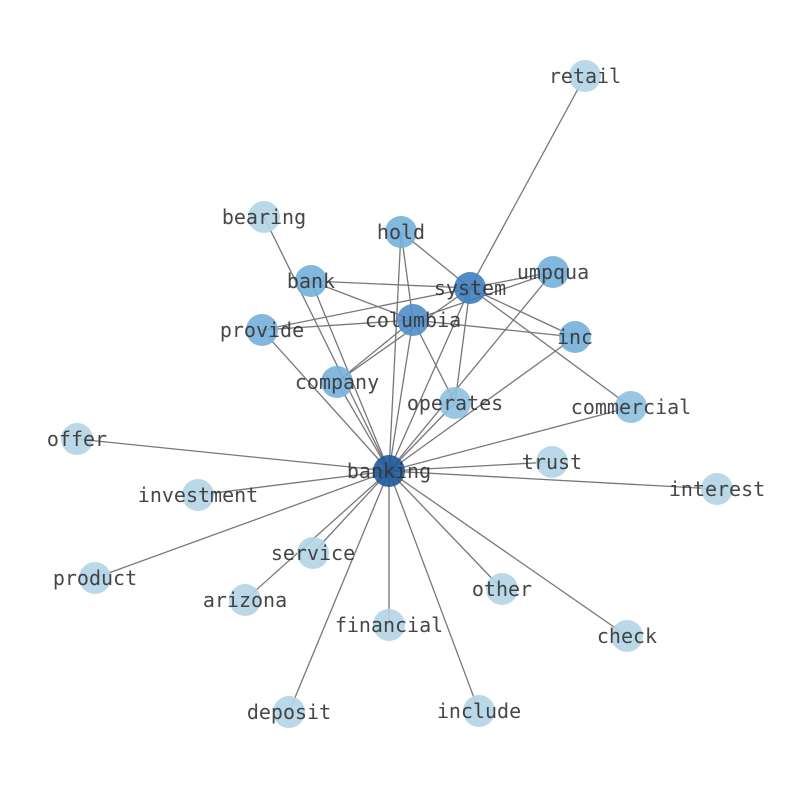  Describe the element at coordinates (293, 483) in the screenshot. I see `edge-investment-banking` at that location.